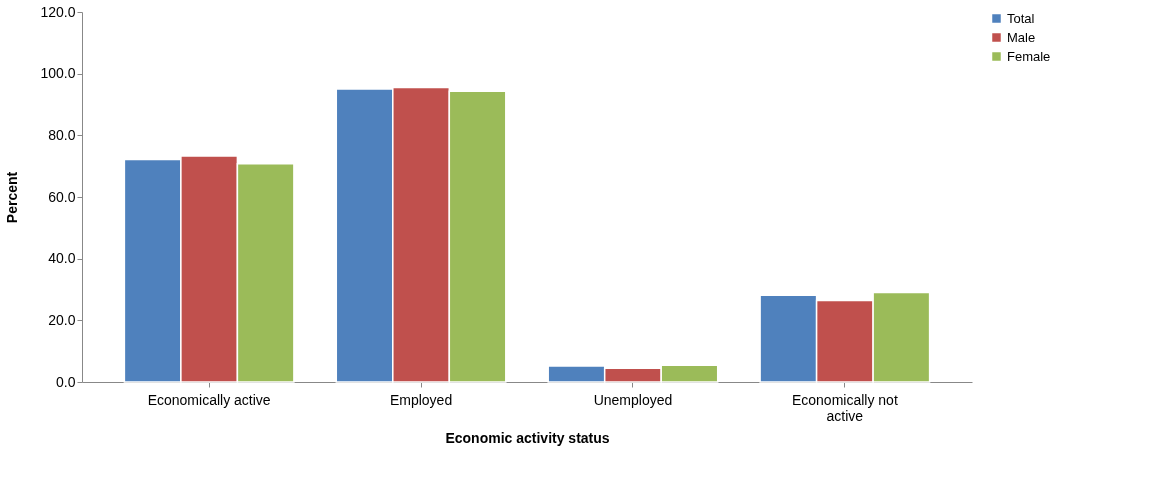 This screenshot has height=479, width=1163. What do you see at coordinates (421, 399) in the screenshot?
I see `x-tick-label: Employed` at bounding box center [421, 399].